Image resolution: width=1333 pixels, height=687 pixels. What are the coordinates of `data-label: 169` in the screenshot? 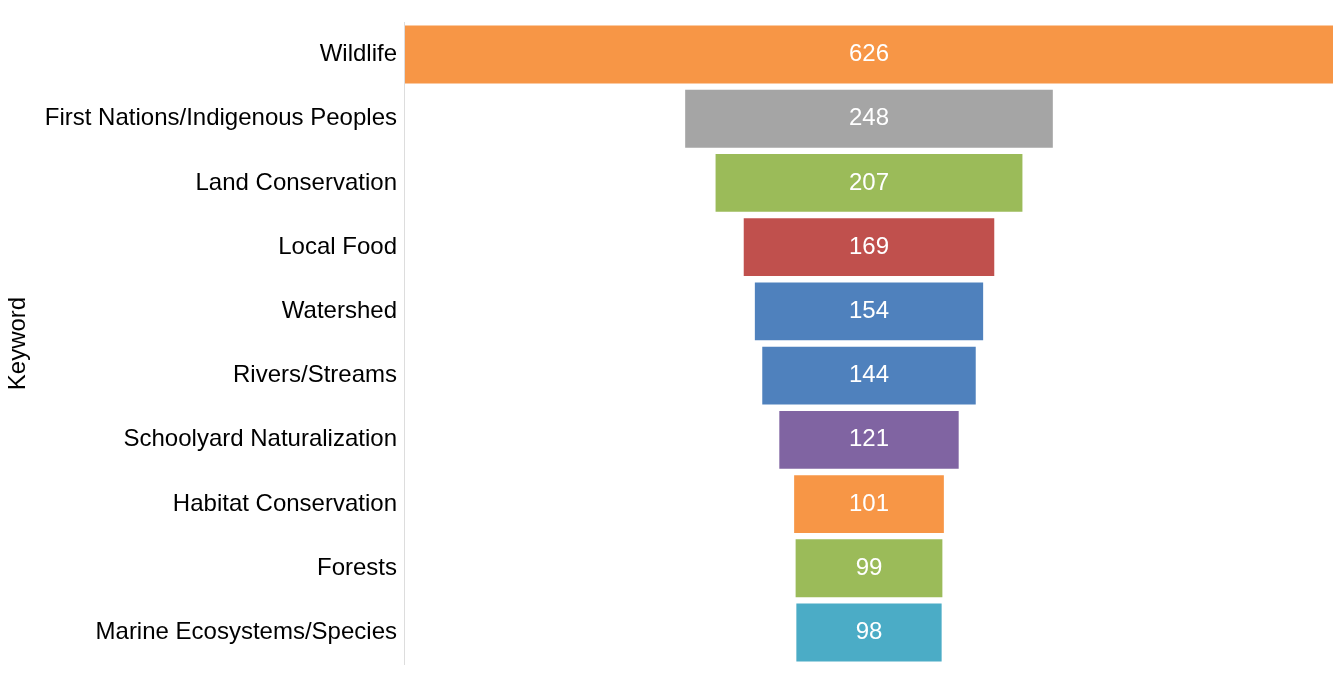 It's located at (869, 245).